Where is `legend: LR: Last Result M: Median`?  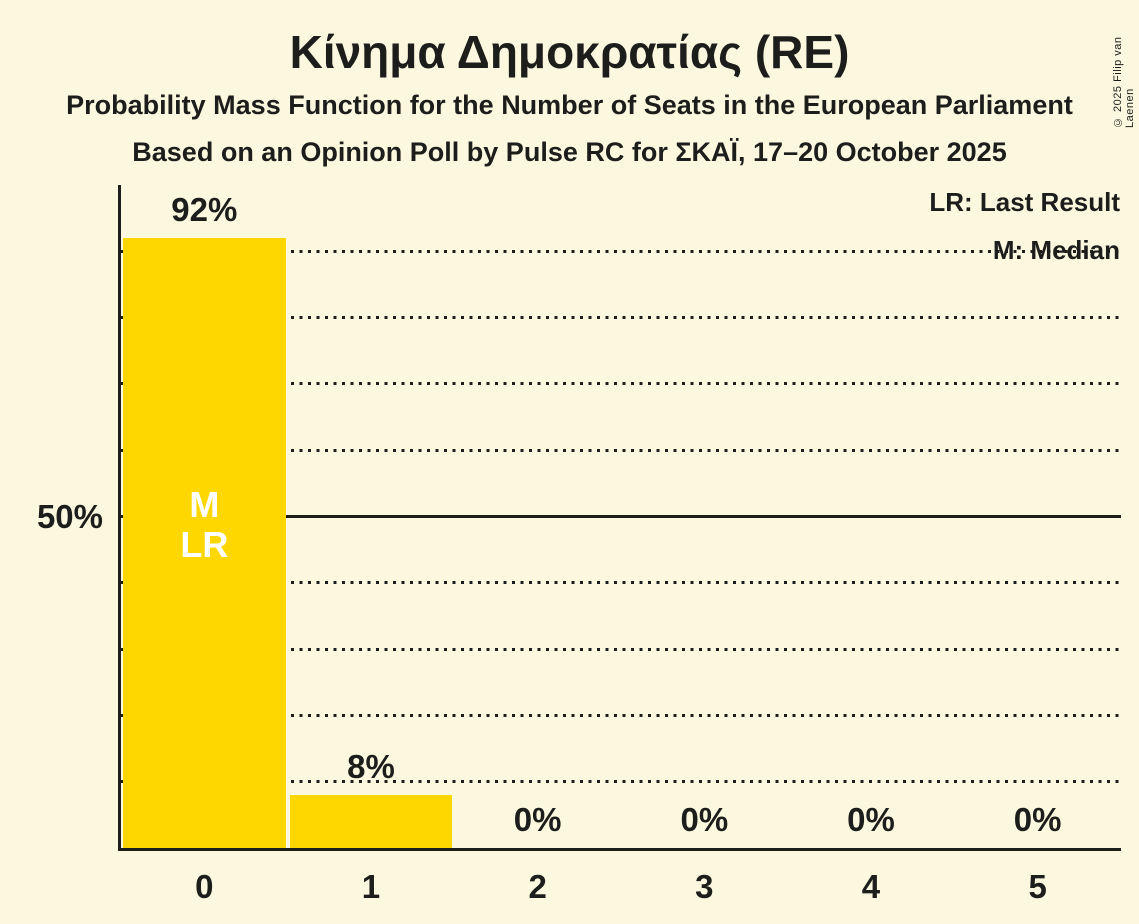
legend: LR: Last Result M: Median is located at coordinates (1024, 226).